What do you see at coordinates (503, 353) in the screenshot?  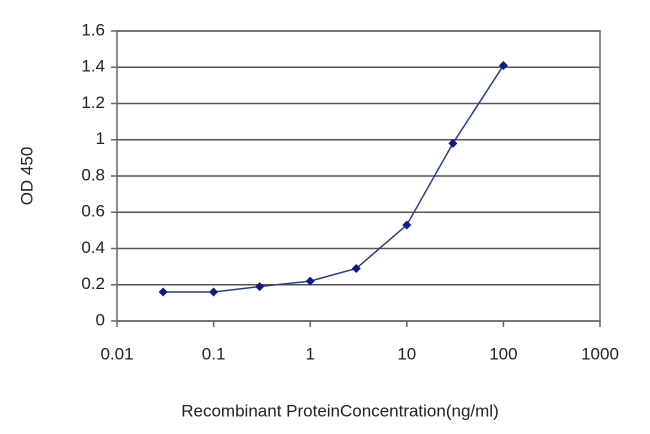 I see `x-tick-label: 100` at bounding box center [503, 353].